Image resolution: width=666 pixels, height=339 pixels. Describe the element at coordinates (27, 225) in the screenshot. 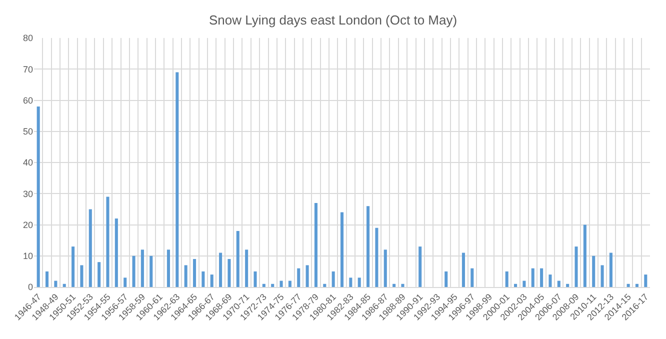

I see `y-tick-label: 20` at that location.